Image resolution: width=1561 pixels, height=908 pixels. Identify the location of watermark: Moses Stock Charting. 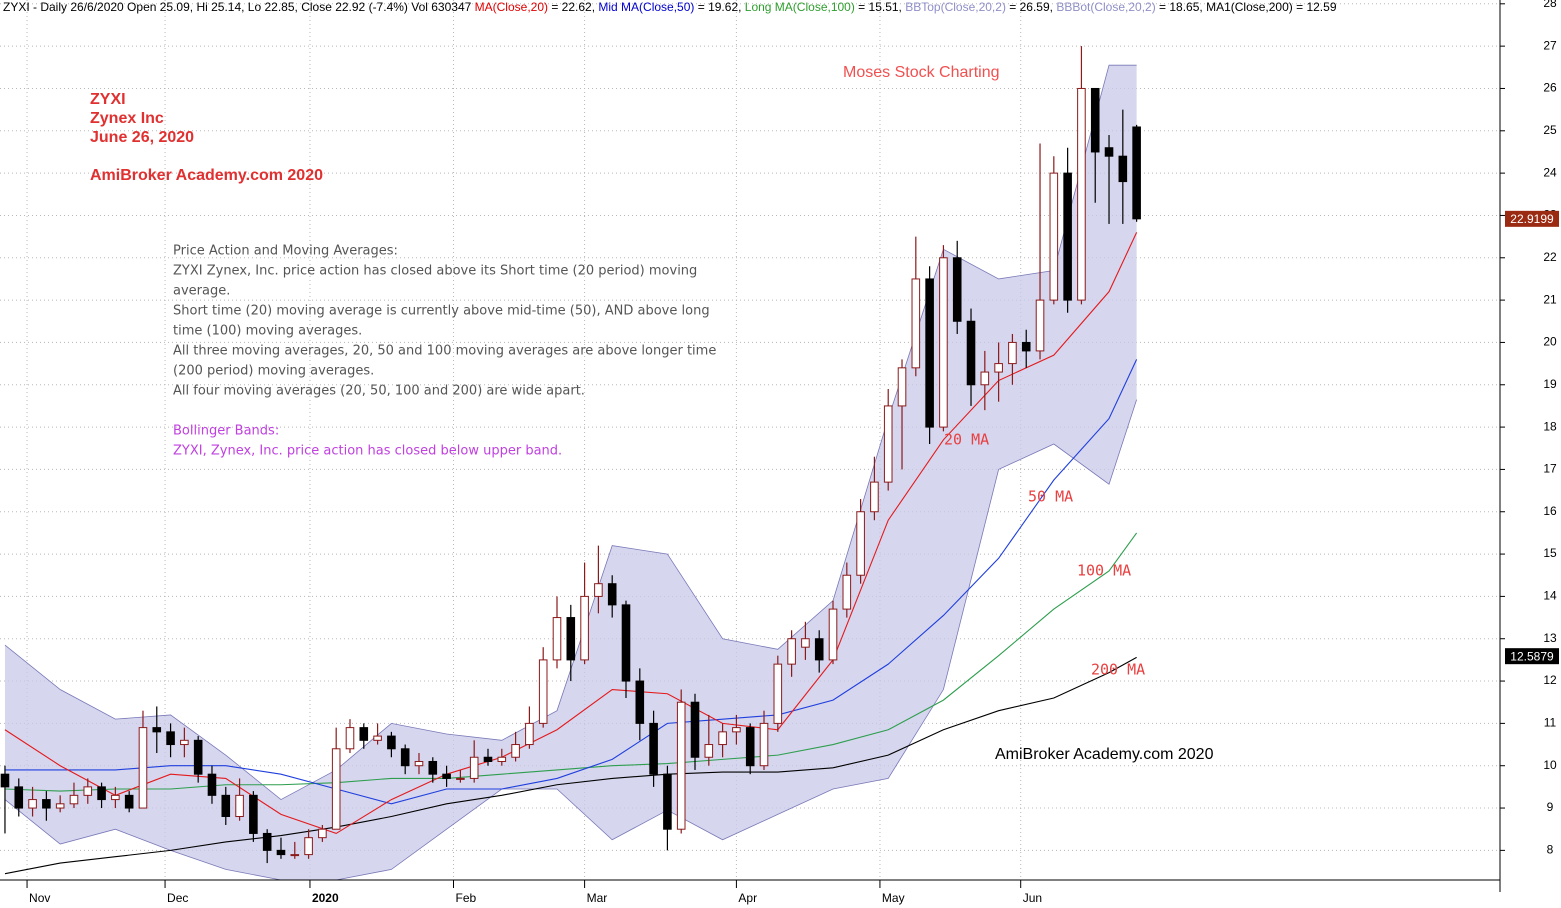
(921, 72).